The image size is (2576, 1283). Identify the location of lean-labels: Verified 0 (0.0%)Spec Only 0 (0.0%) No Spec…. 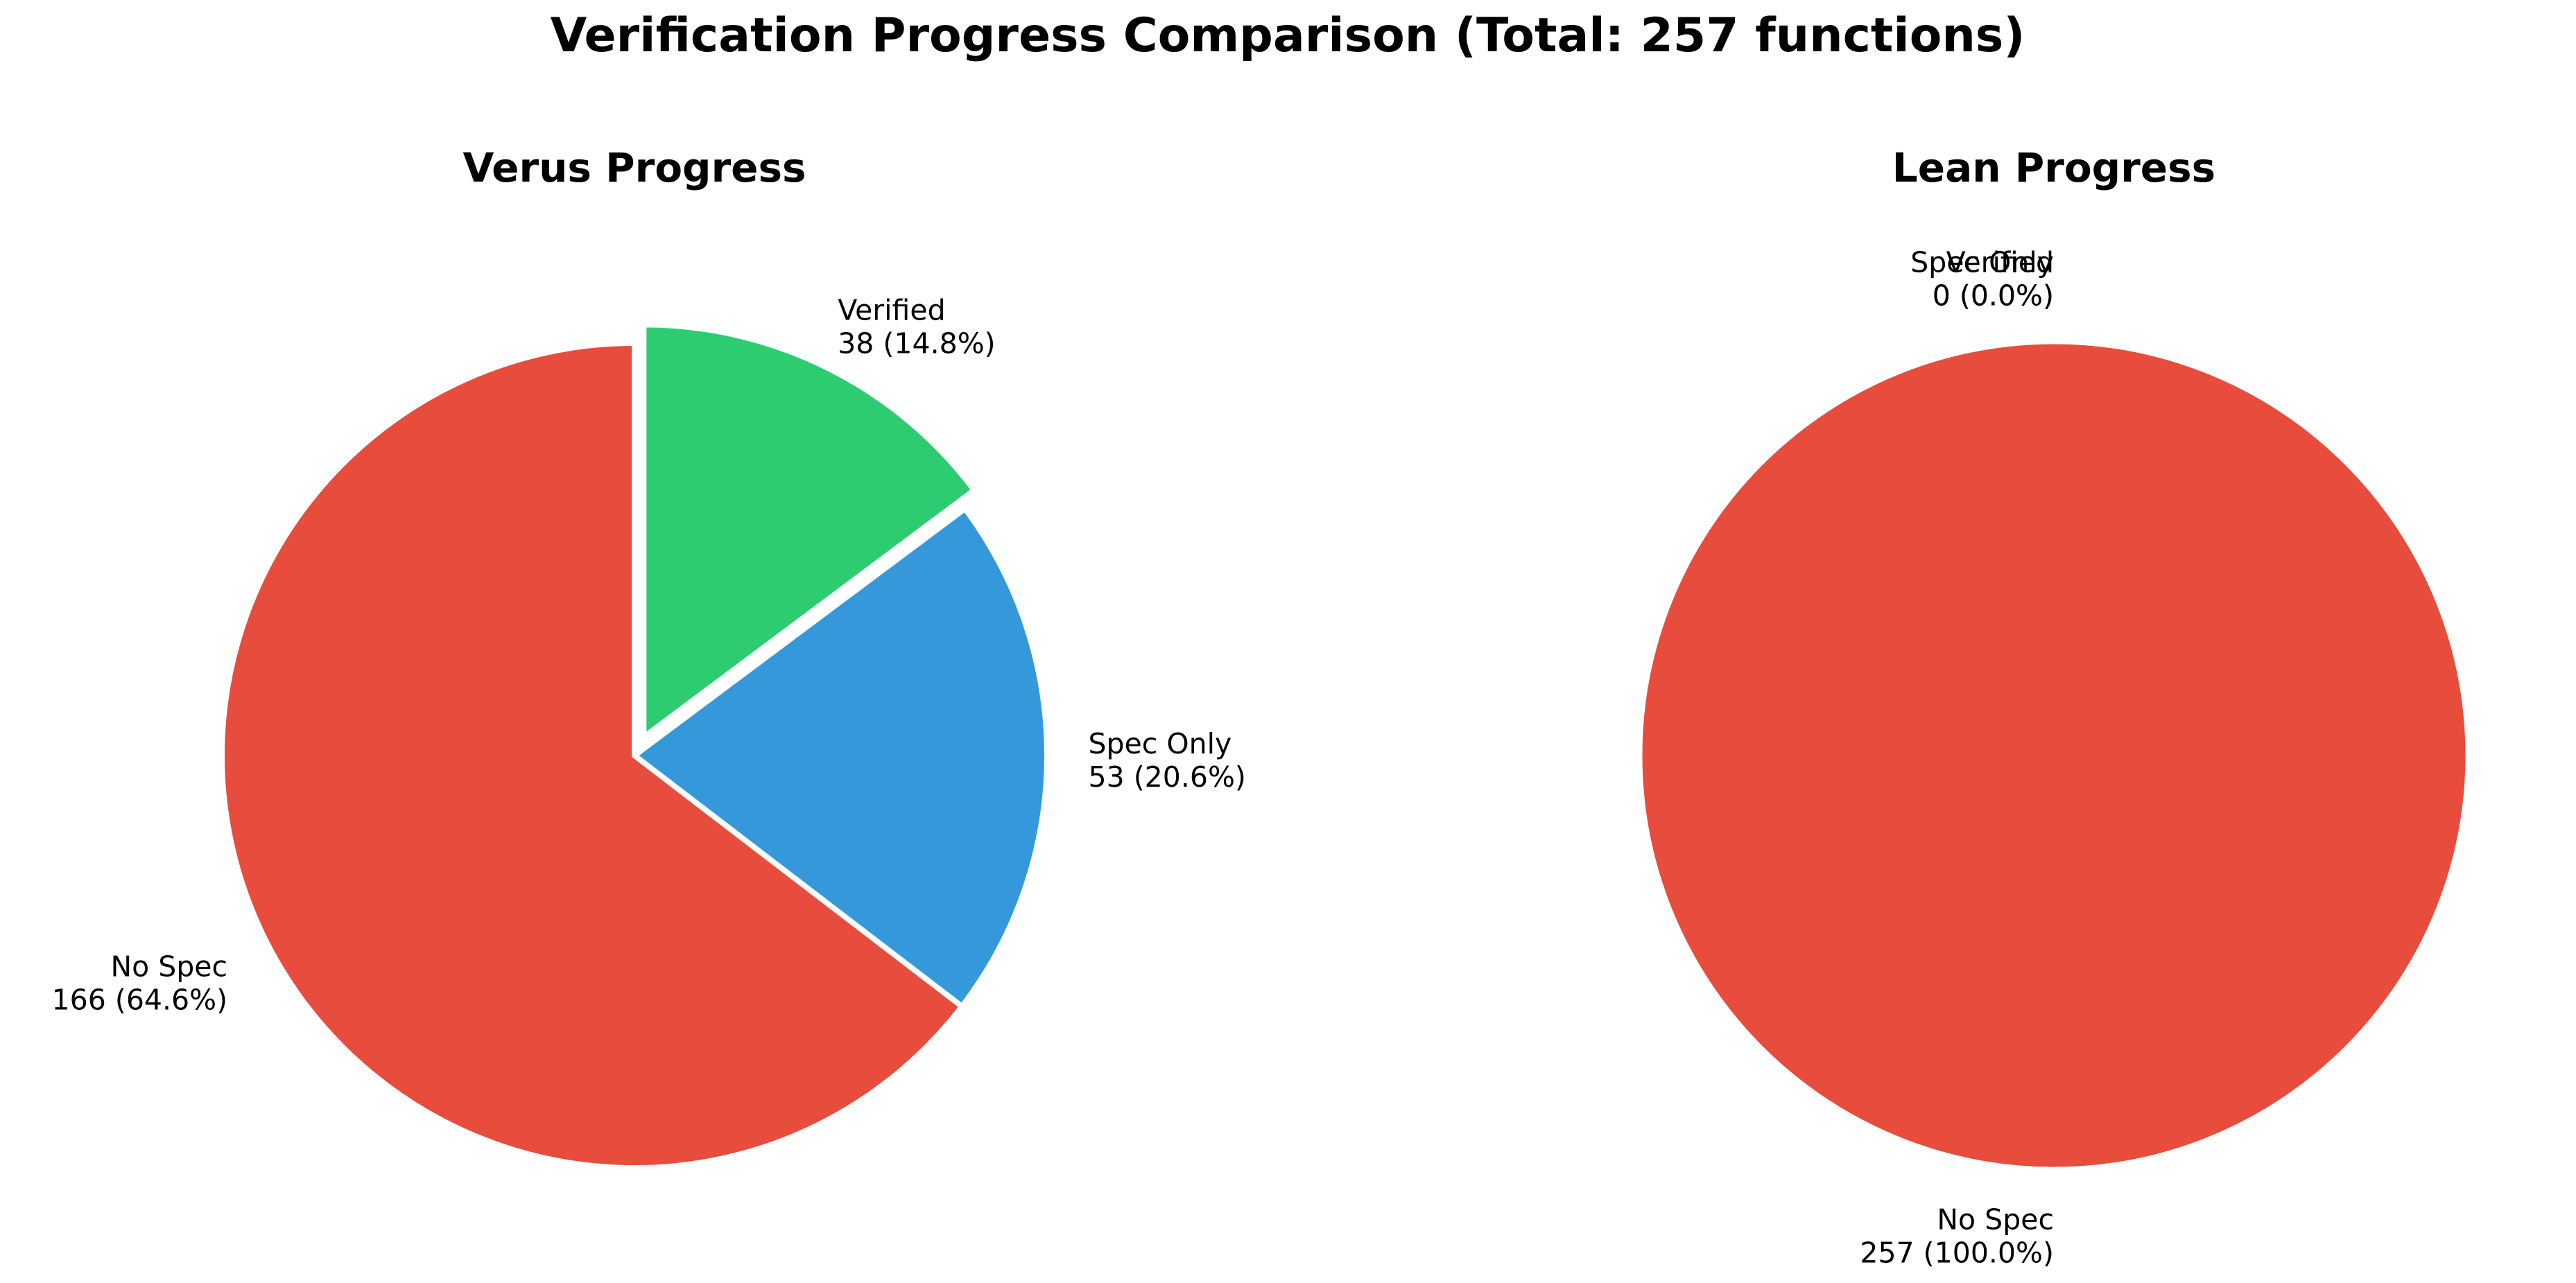
(1957, 757).